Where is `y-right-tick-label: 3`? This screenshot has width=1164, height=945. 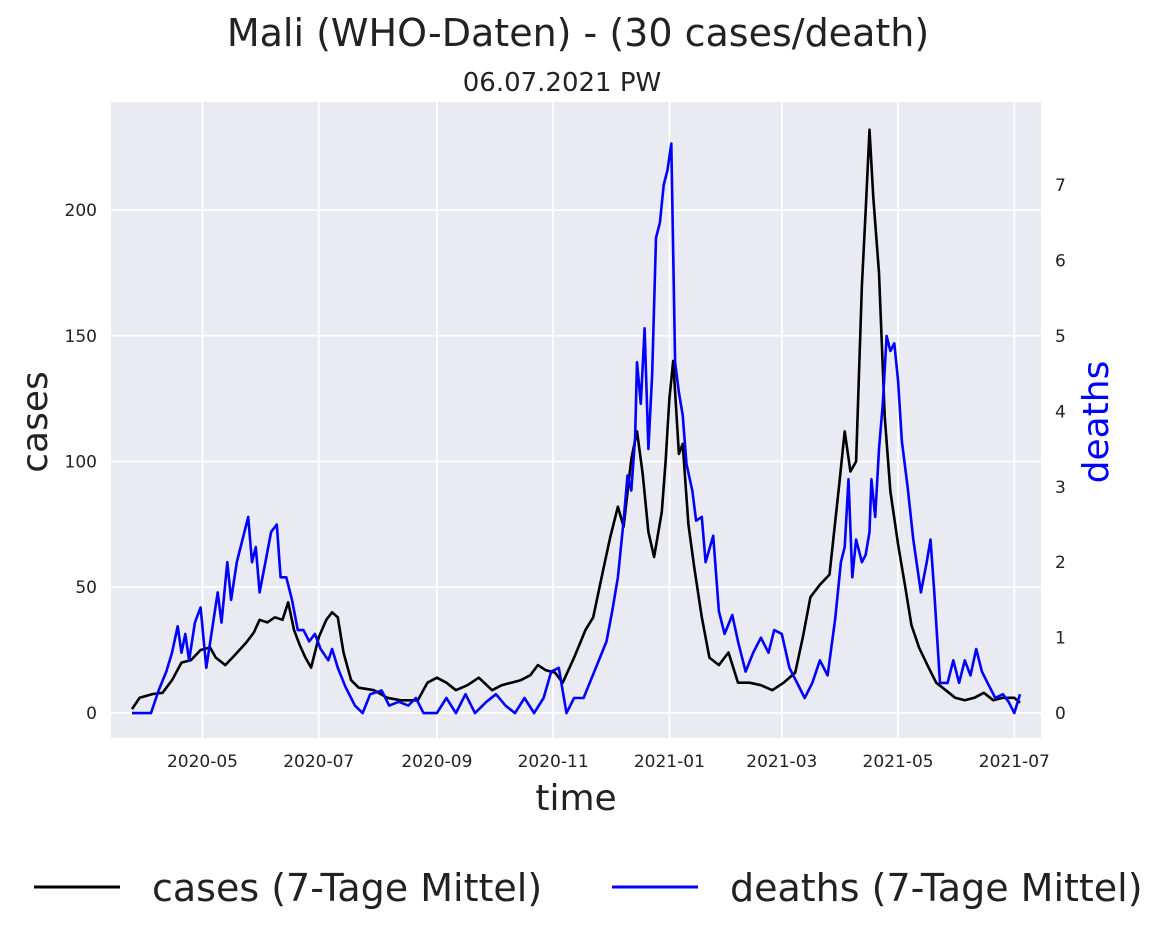 y-right-tick-label: 3 is located at coordinates (1060, 488).